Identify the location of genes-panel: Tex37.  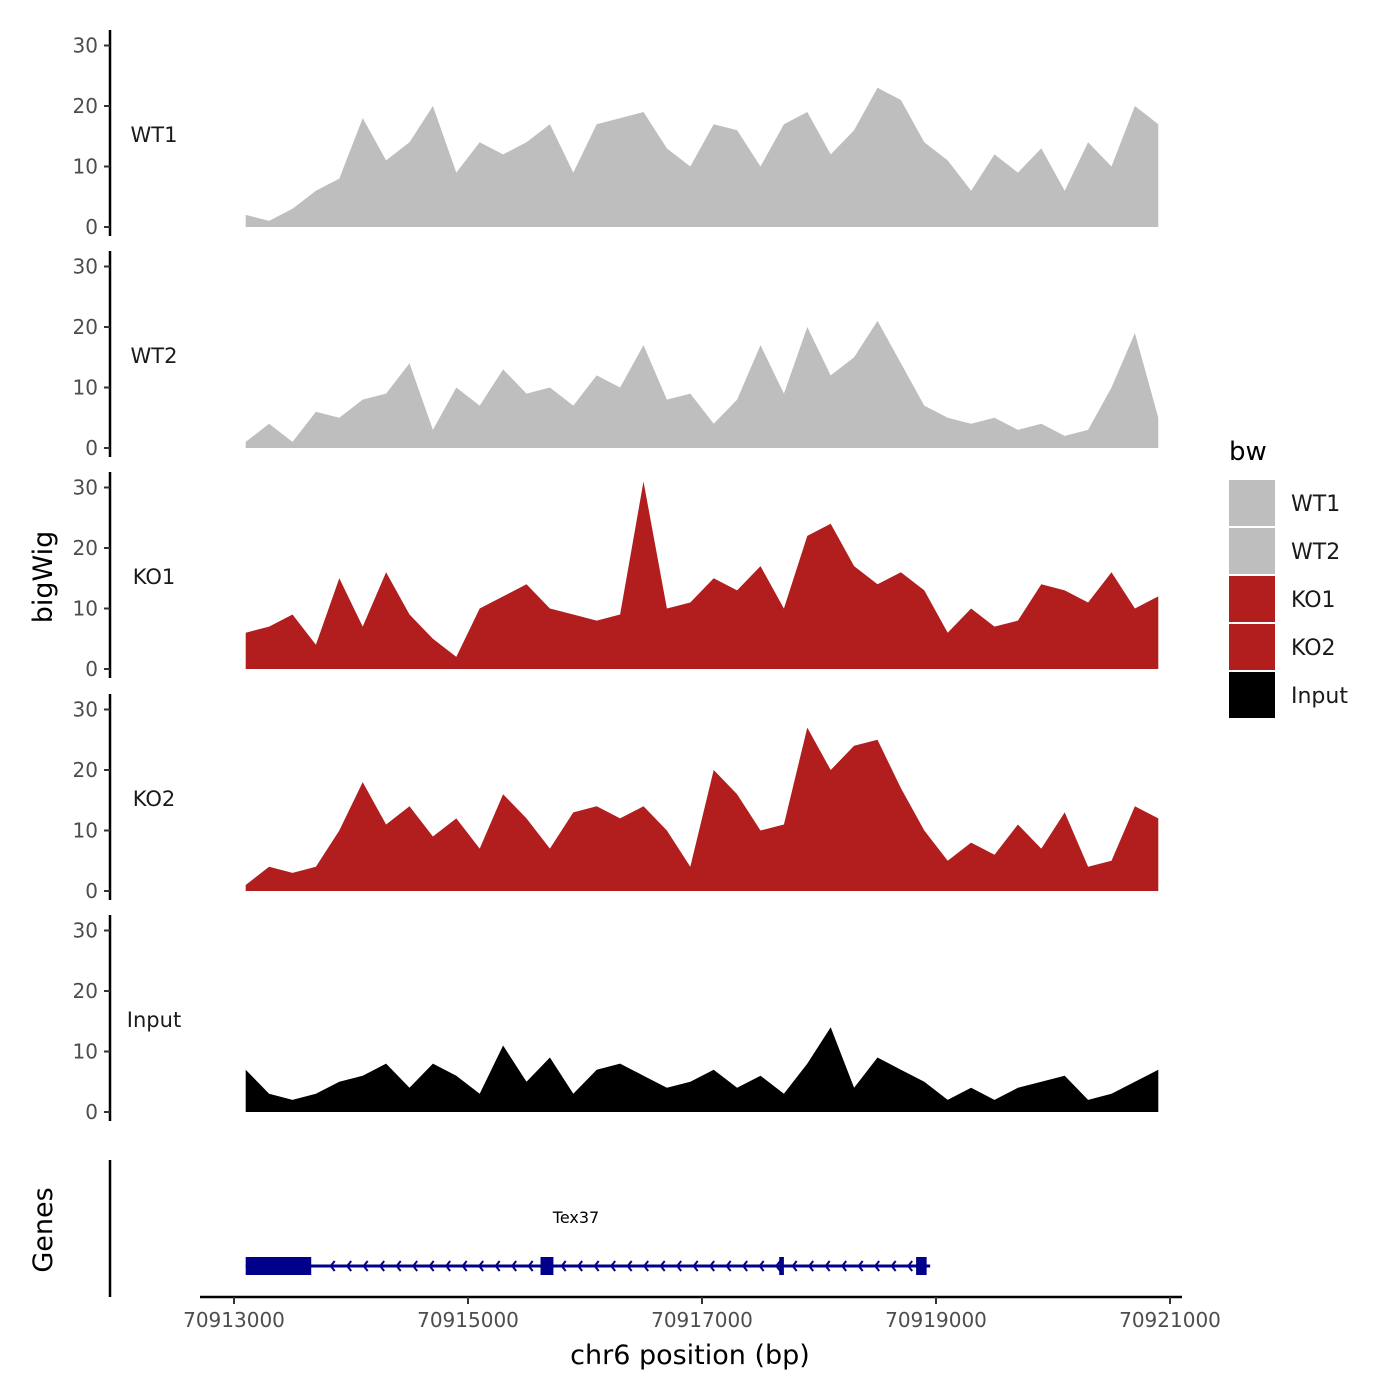
(519, 1228).